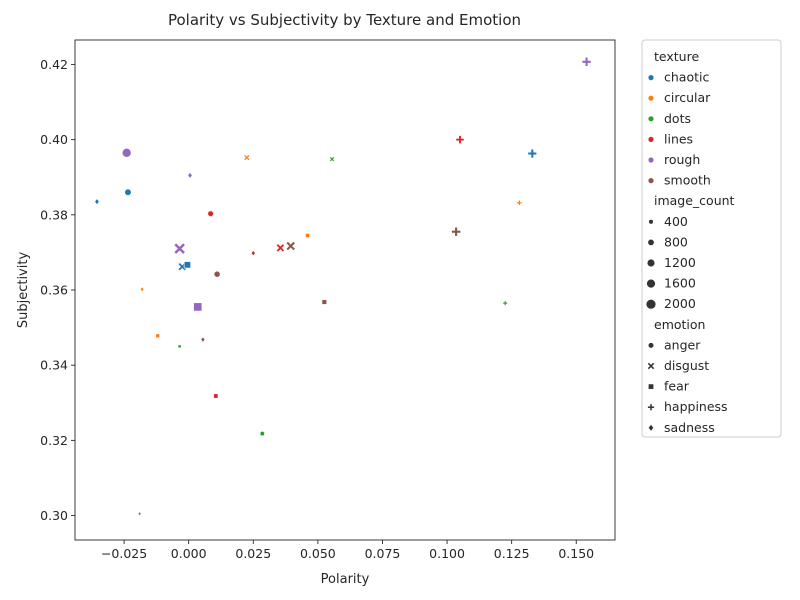 This screenshot has width=800, height=600. Describe the element at coordinates (679, 324) in the screenshot. I see `legend-title-emotion: emotion` at that location.